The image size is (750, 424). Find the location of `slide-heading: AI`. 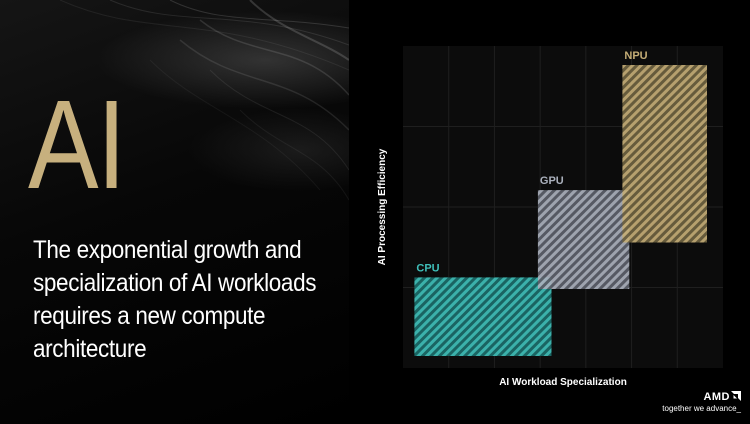

slide-heading: AI is located at coordinates (77, 144).